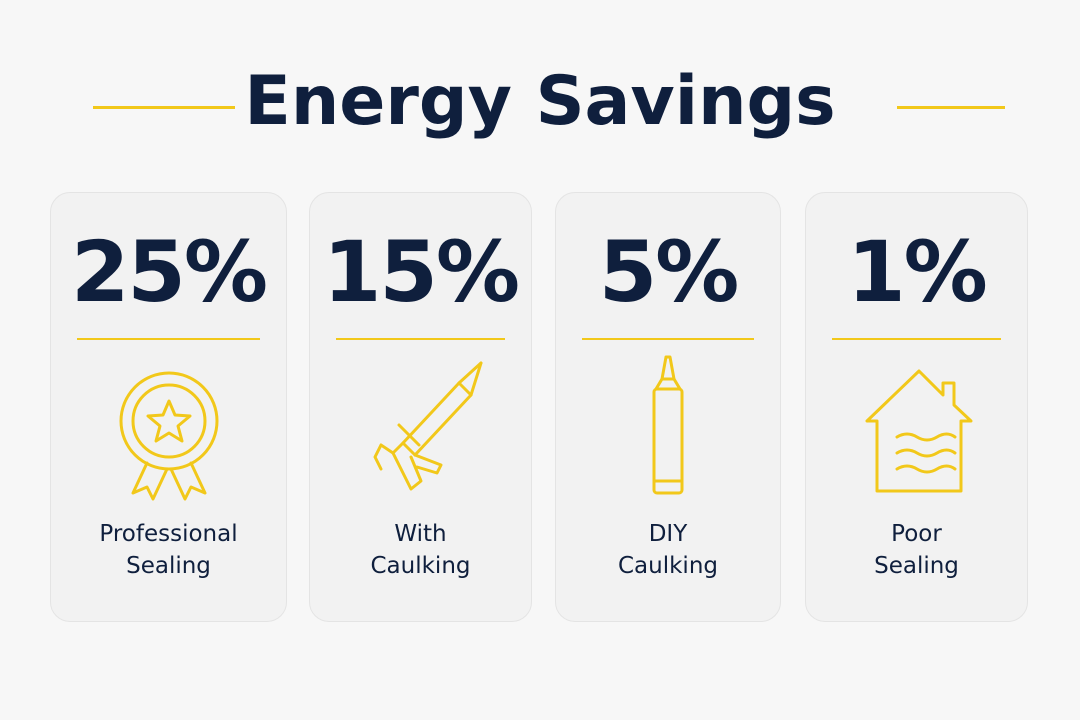 The height and width of the screenshot is (720, 1080). What do you see at coordinates (917, 272) in the screenshot?
I see `card-value: 1%` at bounding box center [917, 272].